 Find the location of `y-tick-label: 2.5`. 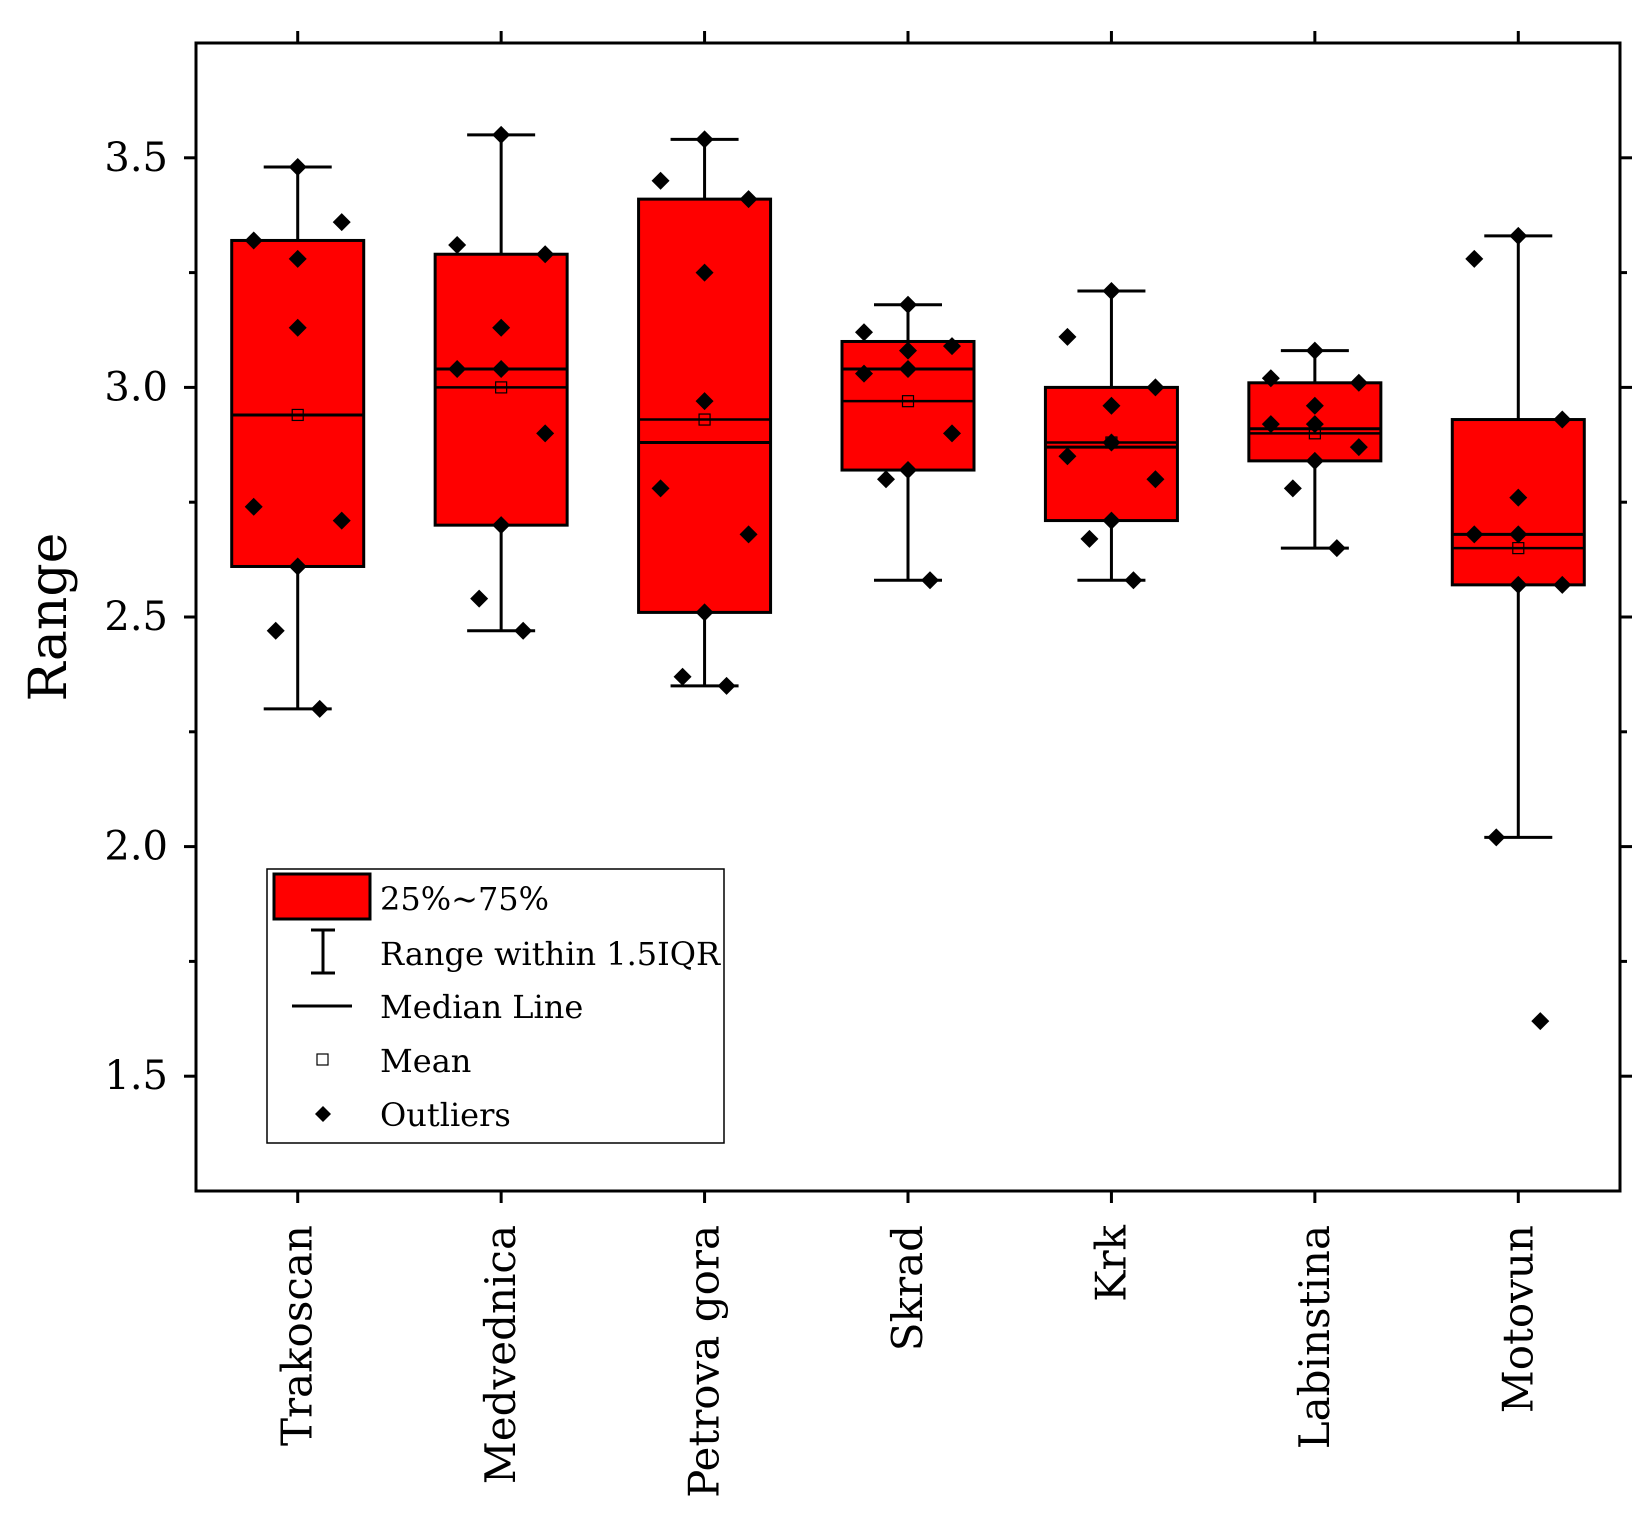

y-tick-label: 2.5 is located at coordinates (136, 617).